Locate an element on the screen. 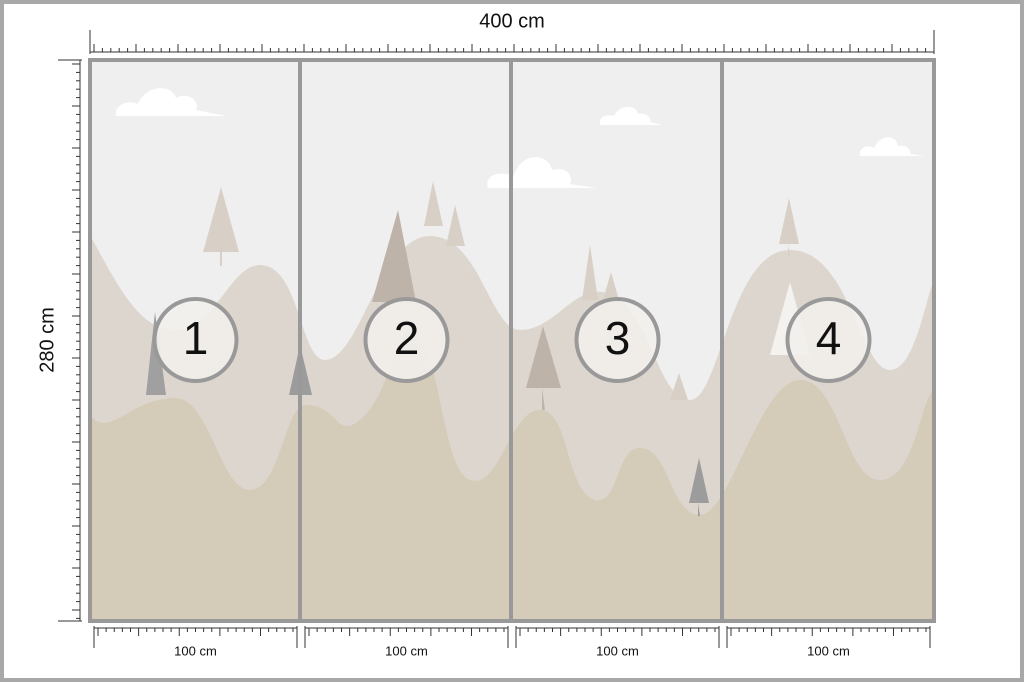  height-label: 280 cm is located at coordinates (47, 340).